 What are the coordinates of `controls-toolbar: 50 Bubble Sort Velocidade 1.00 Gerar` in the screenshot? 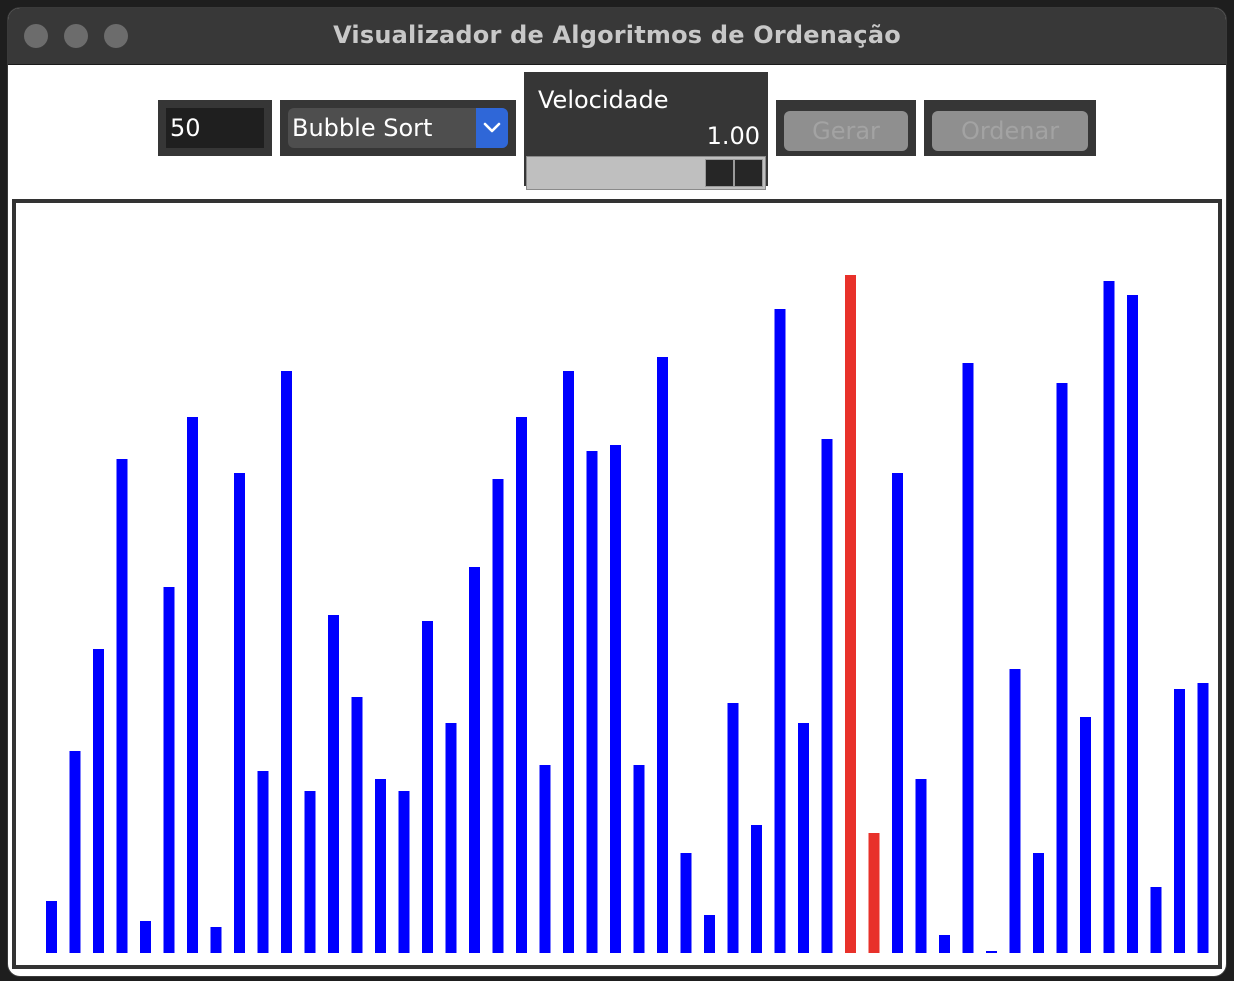 It's located at (617, 130).